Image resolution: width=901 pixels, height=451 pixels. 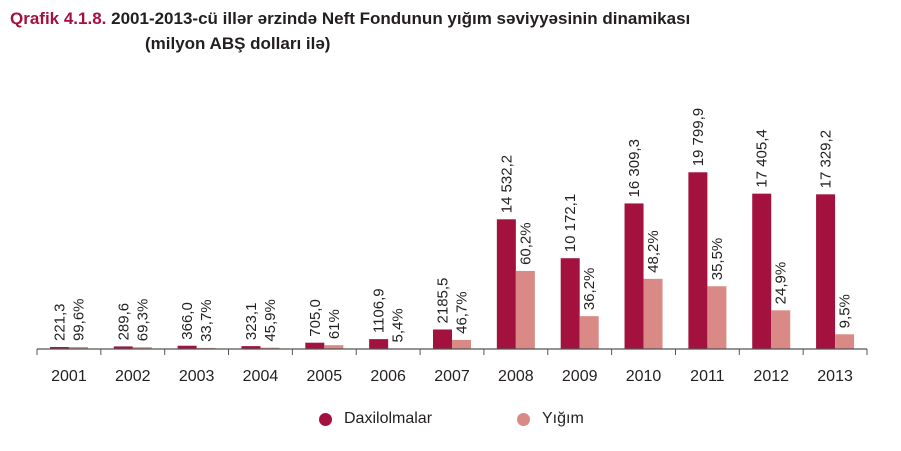 I want to click on legend-item-yigim: Yığım, so click(x=550, y=419).